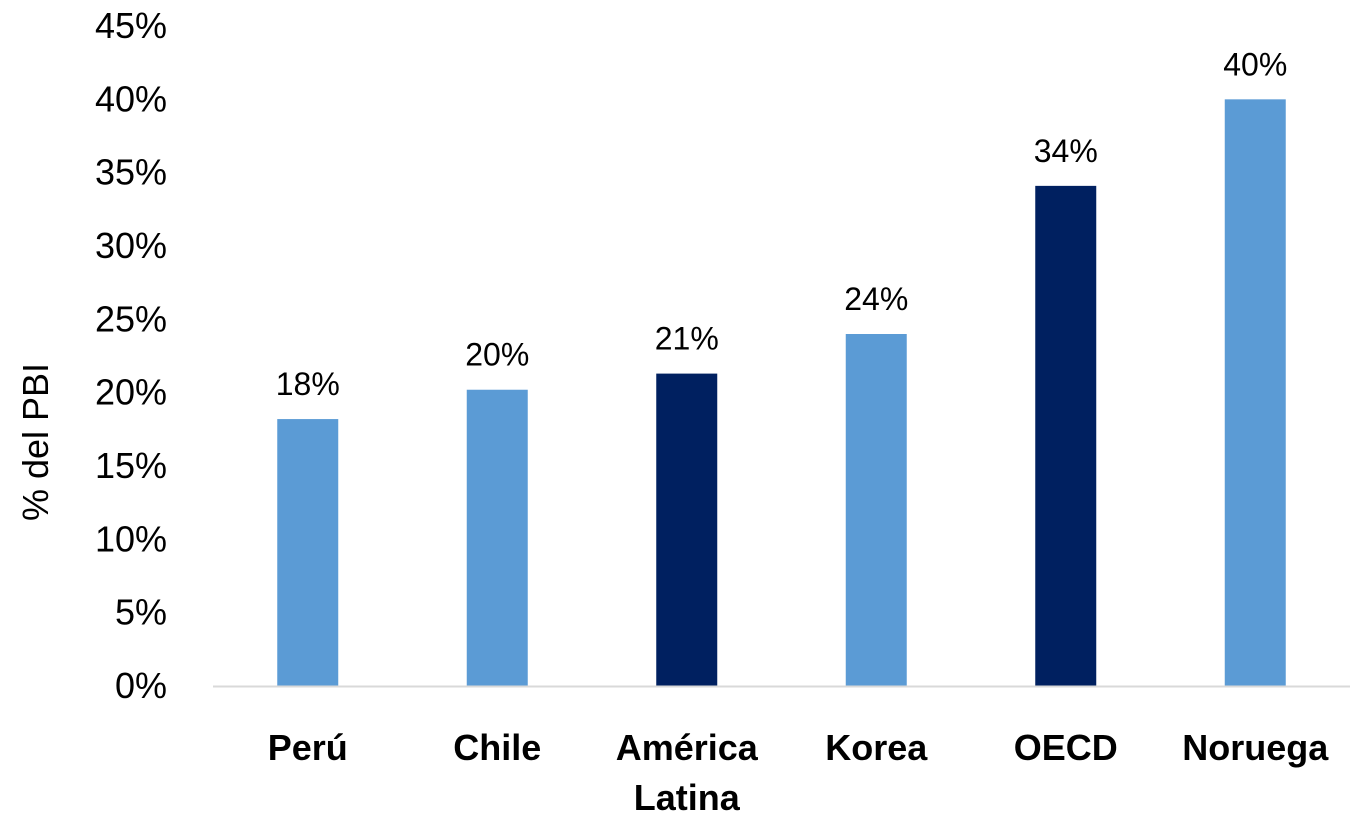 This screenshot has height=823, width=1356. What do you see at coordinates (131, 245) in the screenshot?
I see `y-tick-label: 30%` at bounding box center [131, 245].